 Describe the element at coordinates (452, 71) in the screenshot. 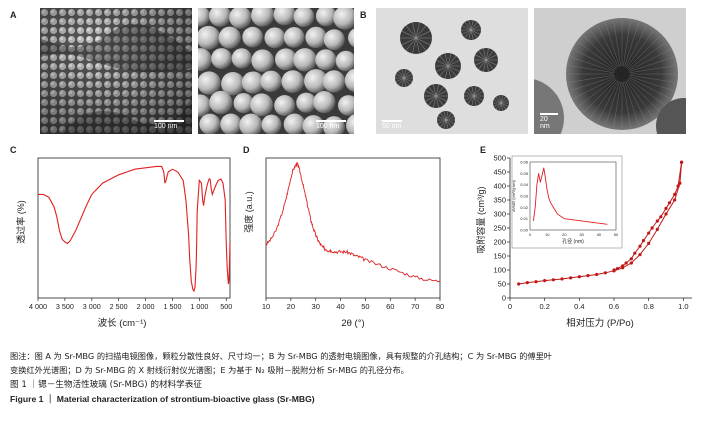

I see `tem-image-low-mag: 50 nm` at that location.